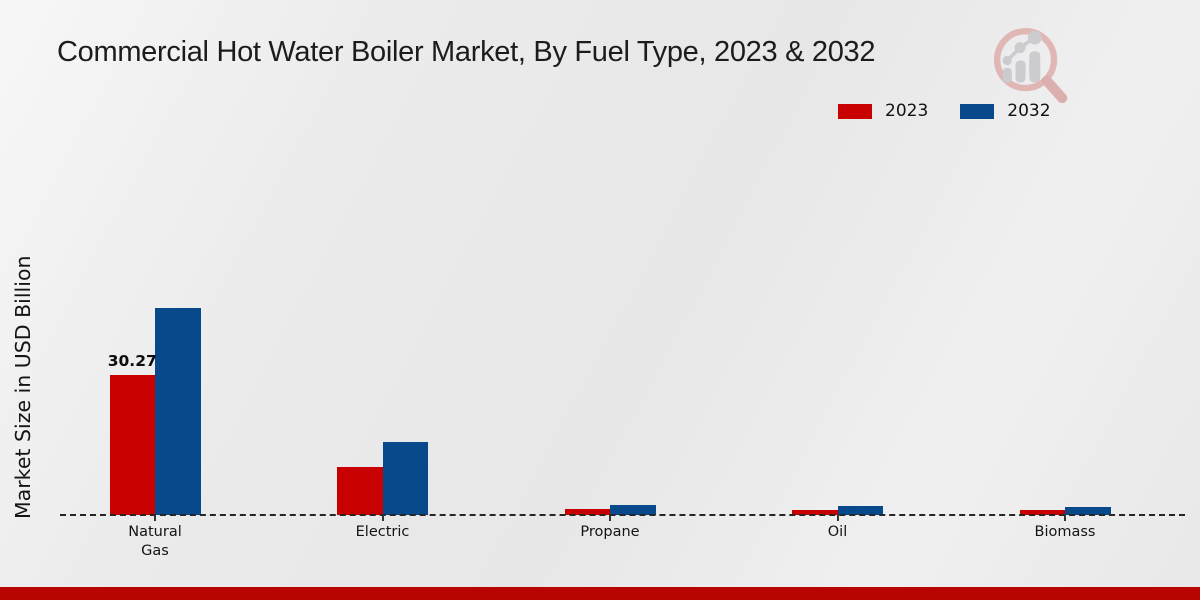  What do you see at coordinates (977, 111) in the screenshot?
I see `legend-swatch-2032` at bounding box center [977, 111].